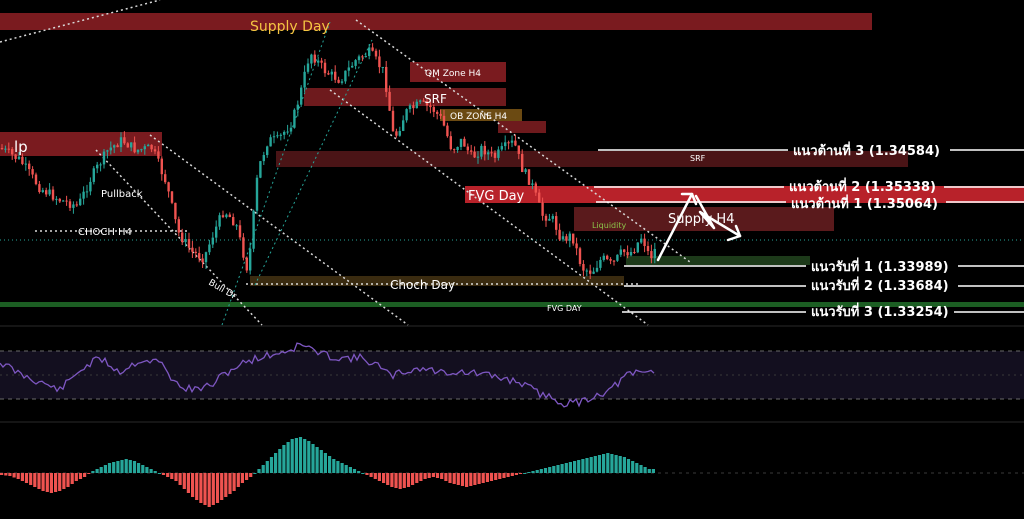  I want to click on histogram-pane, so click(512, 472).